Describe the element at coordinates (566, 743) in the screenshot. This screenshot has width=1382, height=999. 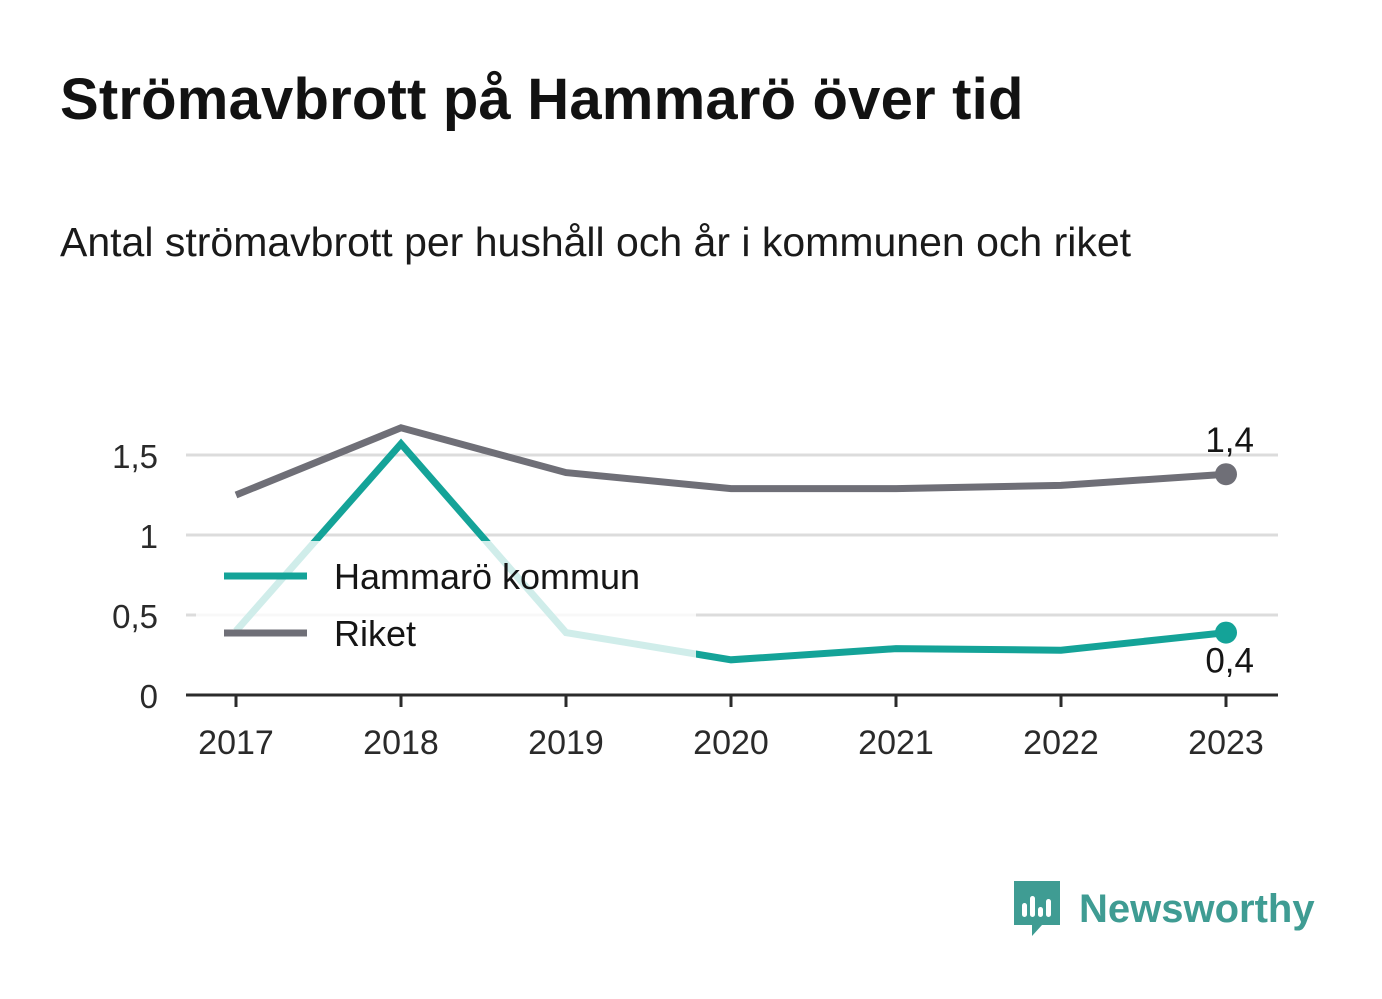
I see `x-tick-label: 2019` at that location.